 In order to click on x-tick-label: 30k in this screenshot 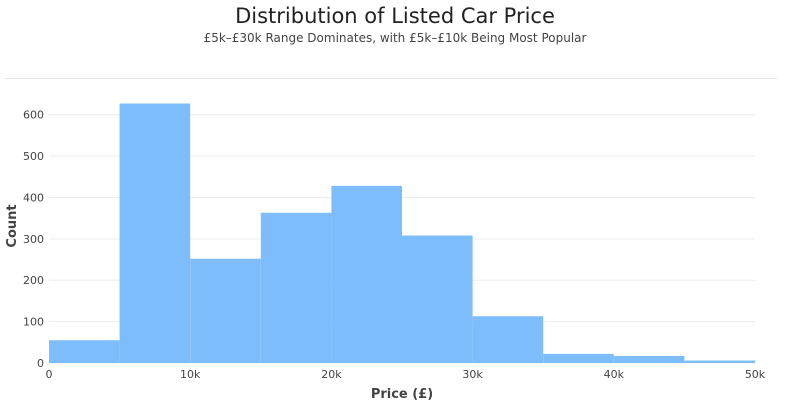, I will do `click(472, 374)`.